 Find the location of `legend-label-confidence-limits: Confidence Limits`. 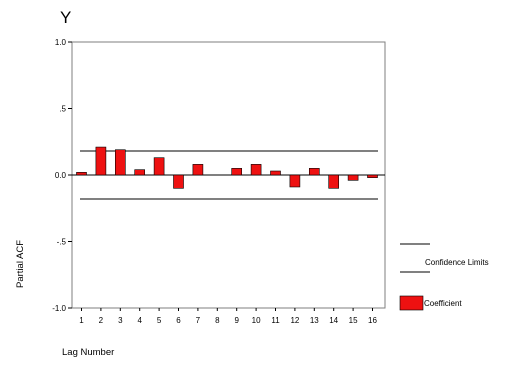

legend-label-confidence-limits: Confidence Limits is located at coordinates (457, 262).